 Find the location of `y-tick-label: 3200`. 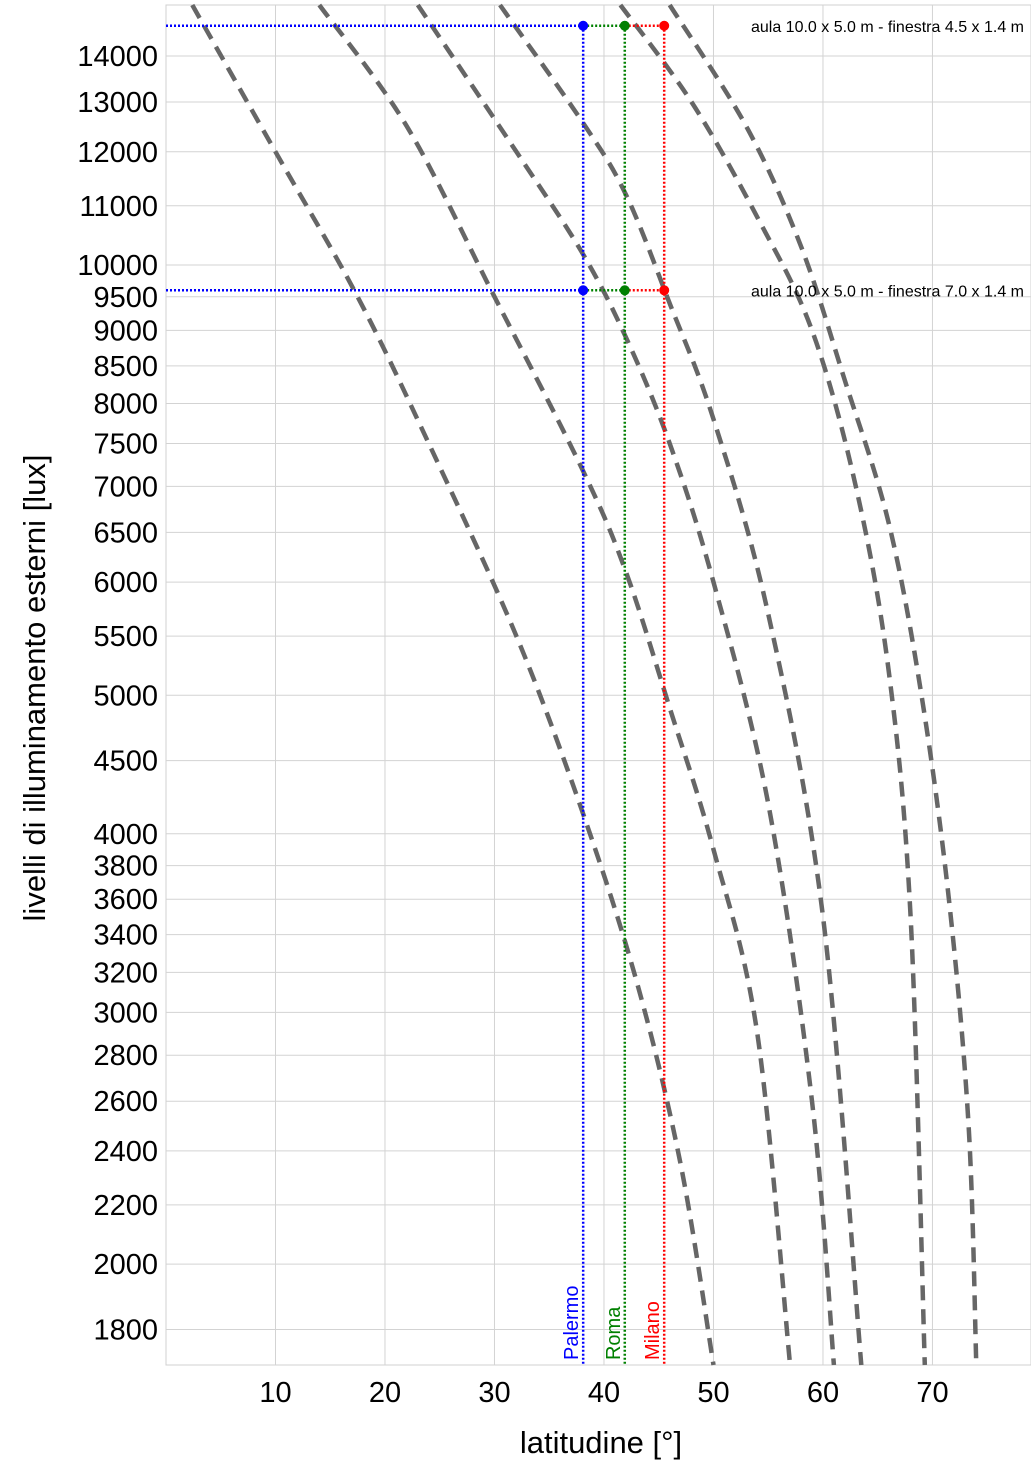

y-tick-label: 3200 is located at coordinates (125, 973).